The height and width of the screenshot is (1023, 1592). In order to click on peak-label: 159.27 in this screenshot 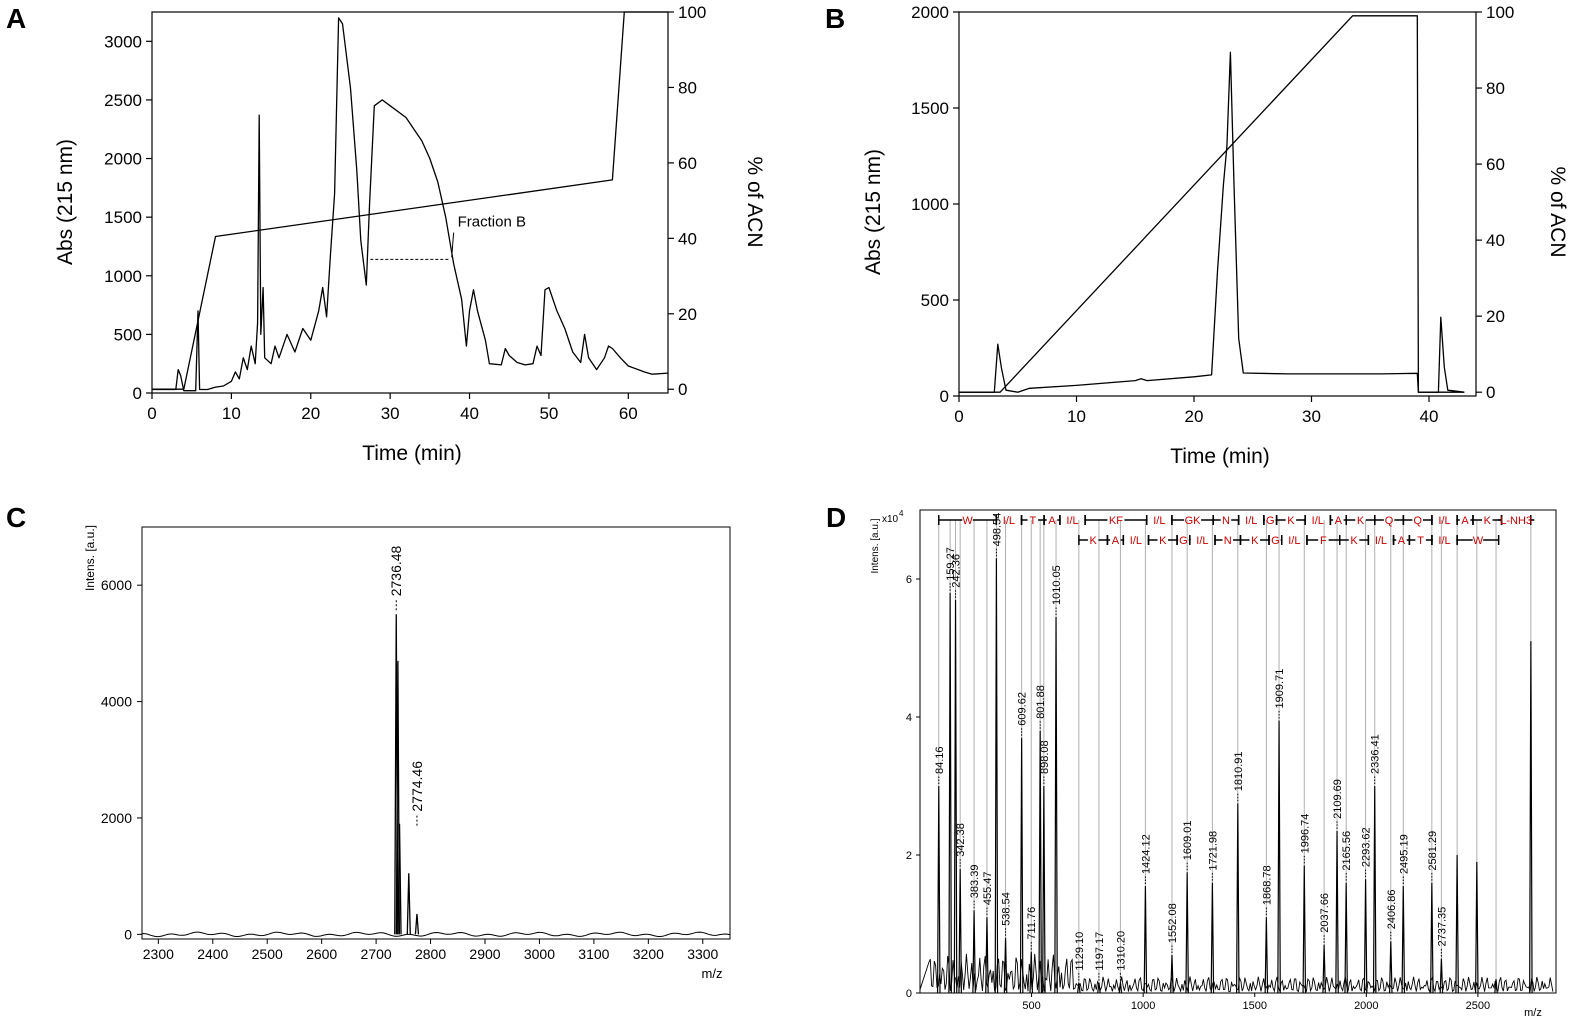, I will do `click(951, 564)`.